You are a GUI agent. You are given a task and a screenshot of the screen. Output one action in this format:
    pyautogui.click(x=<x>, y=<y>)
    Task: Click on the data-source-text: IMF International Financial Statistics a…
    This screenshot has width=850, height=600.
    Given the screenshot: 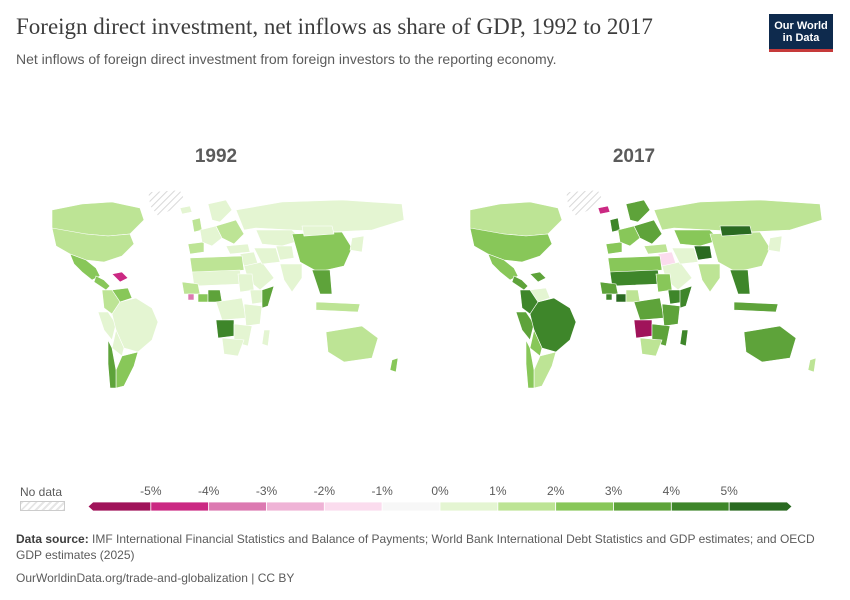 What is the action you would take?
    pyautogui.click(x=415, y=547)
    